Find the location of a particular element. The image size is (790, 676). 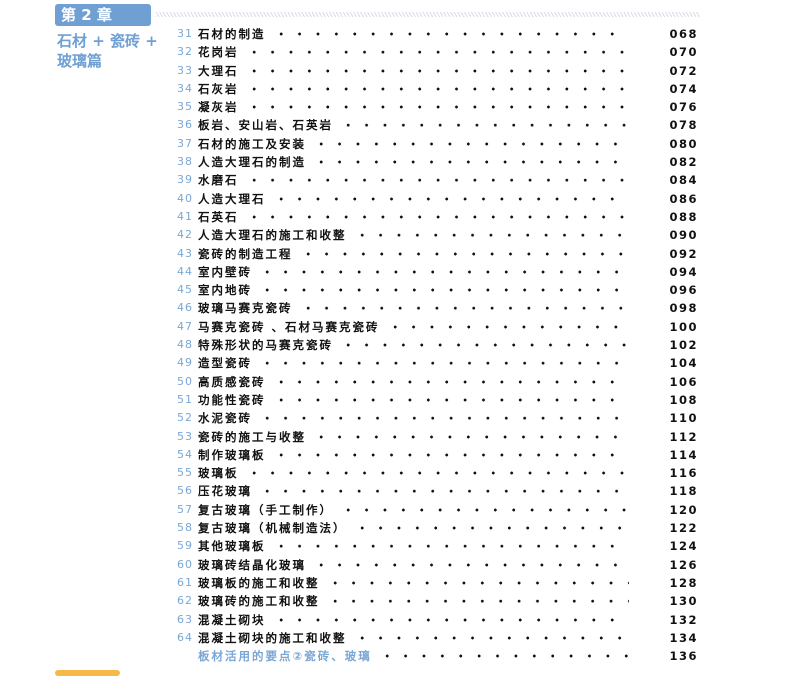

entry-page: 116 is located at coordinates (683, 473).